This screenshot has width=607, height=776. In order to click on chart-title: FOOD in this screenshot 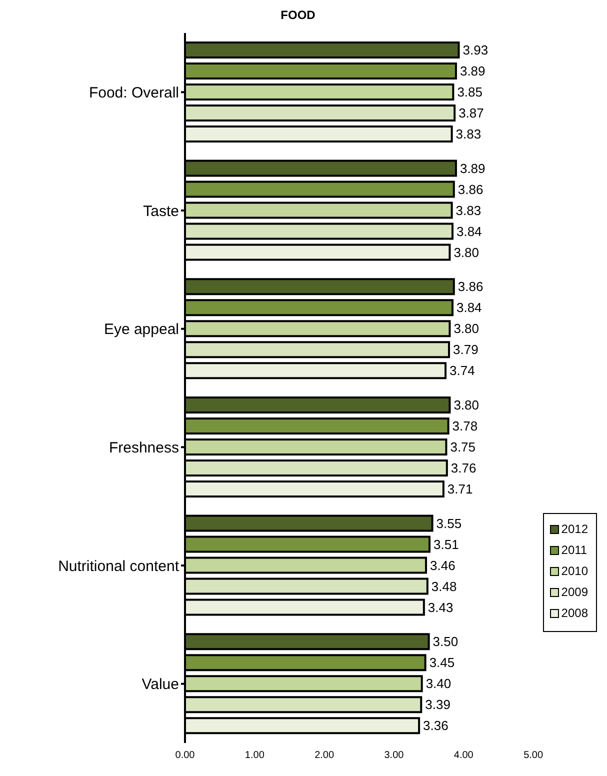, I will do `click(298, 15)`.